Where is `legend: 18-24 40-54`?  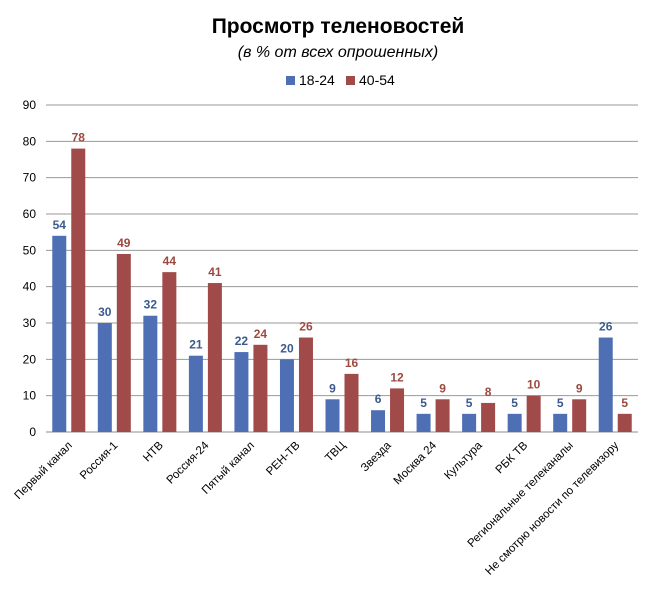
legend: 18-24 40-54 is located at coordinates (340, 80).